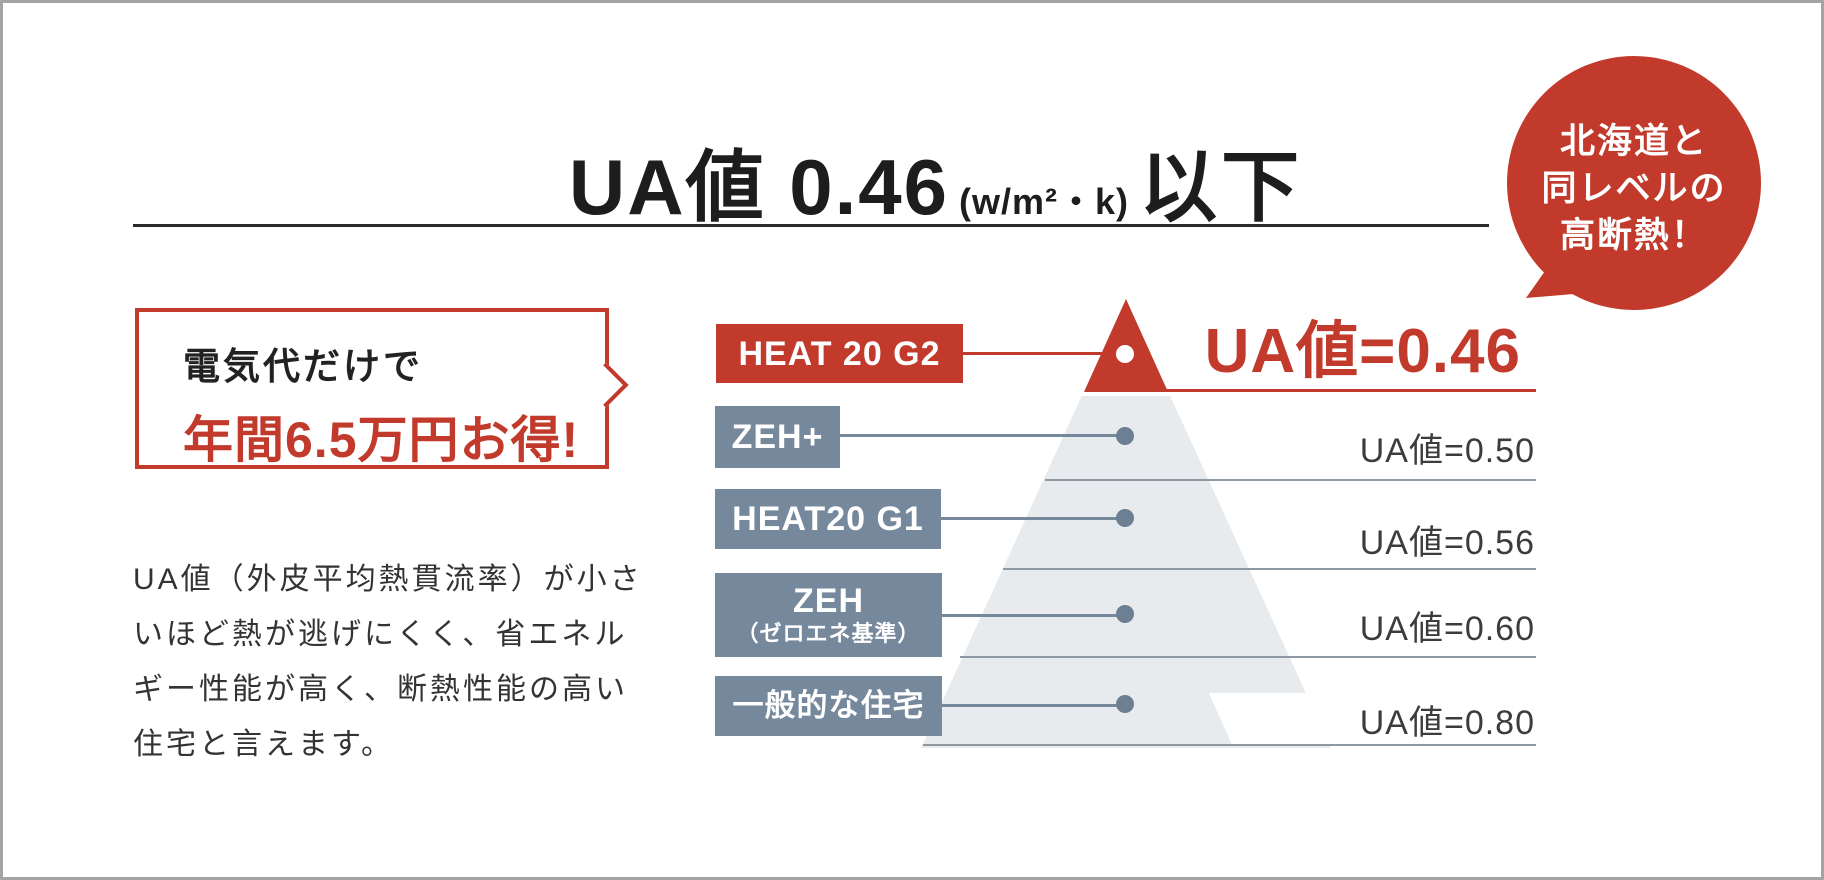 The image size is (1824, 880). I want to click on callout-line1: 電気代だけで, so click(303, 366).